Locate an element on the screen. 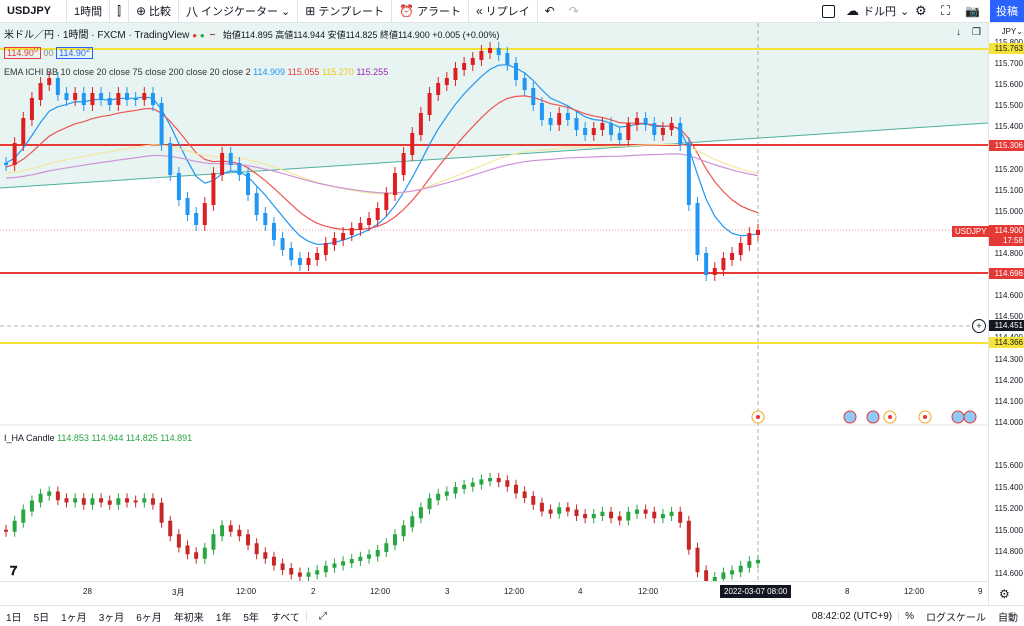 The width and height of the screenshot is (1024, 626). range-5d-button: 5日 is located at coordinates (41, 618).